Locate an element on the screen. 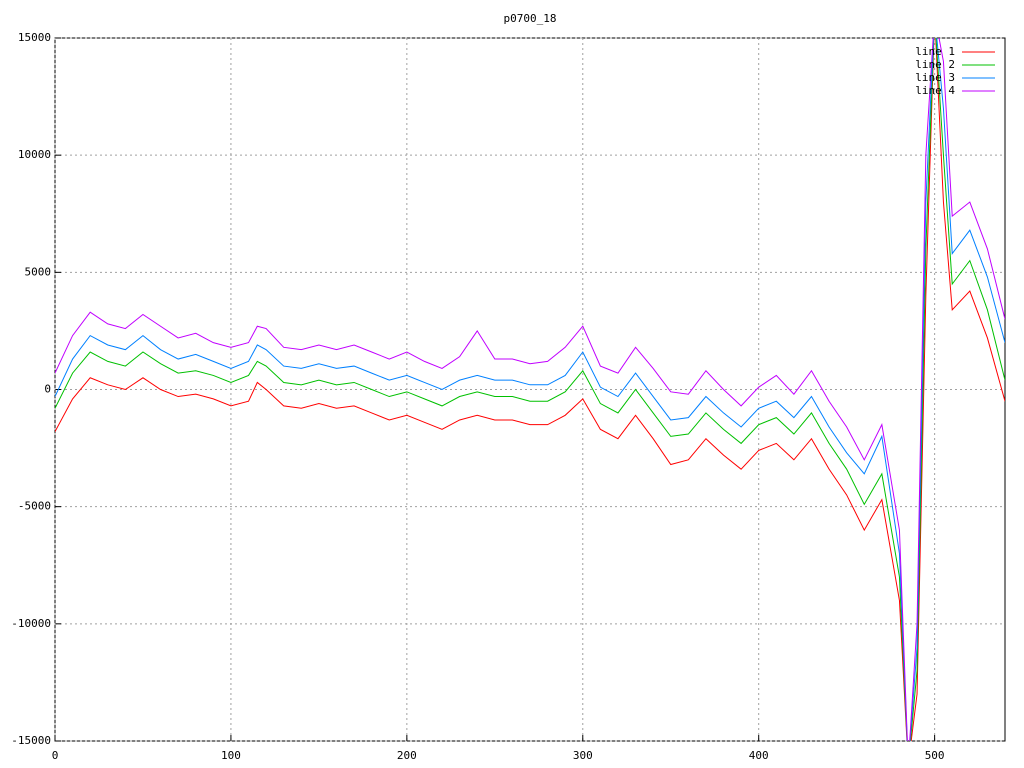 The width and height of the screenshot is (1024, 768). x-tick-label: 100 is located at coordinates (231, 755).